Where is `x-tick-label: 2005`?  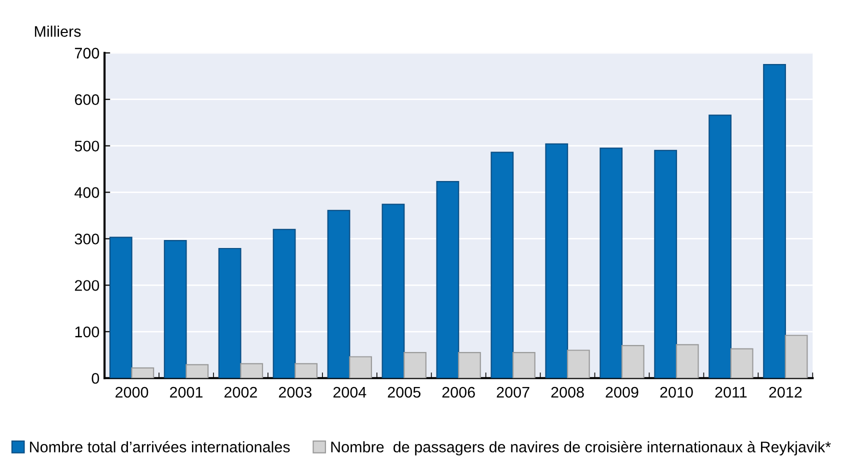 x-tick-label: 2005 is located at coordinates (404, 392).